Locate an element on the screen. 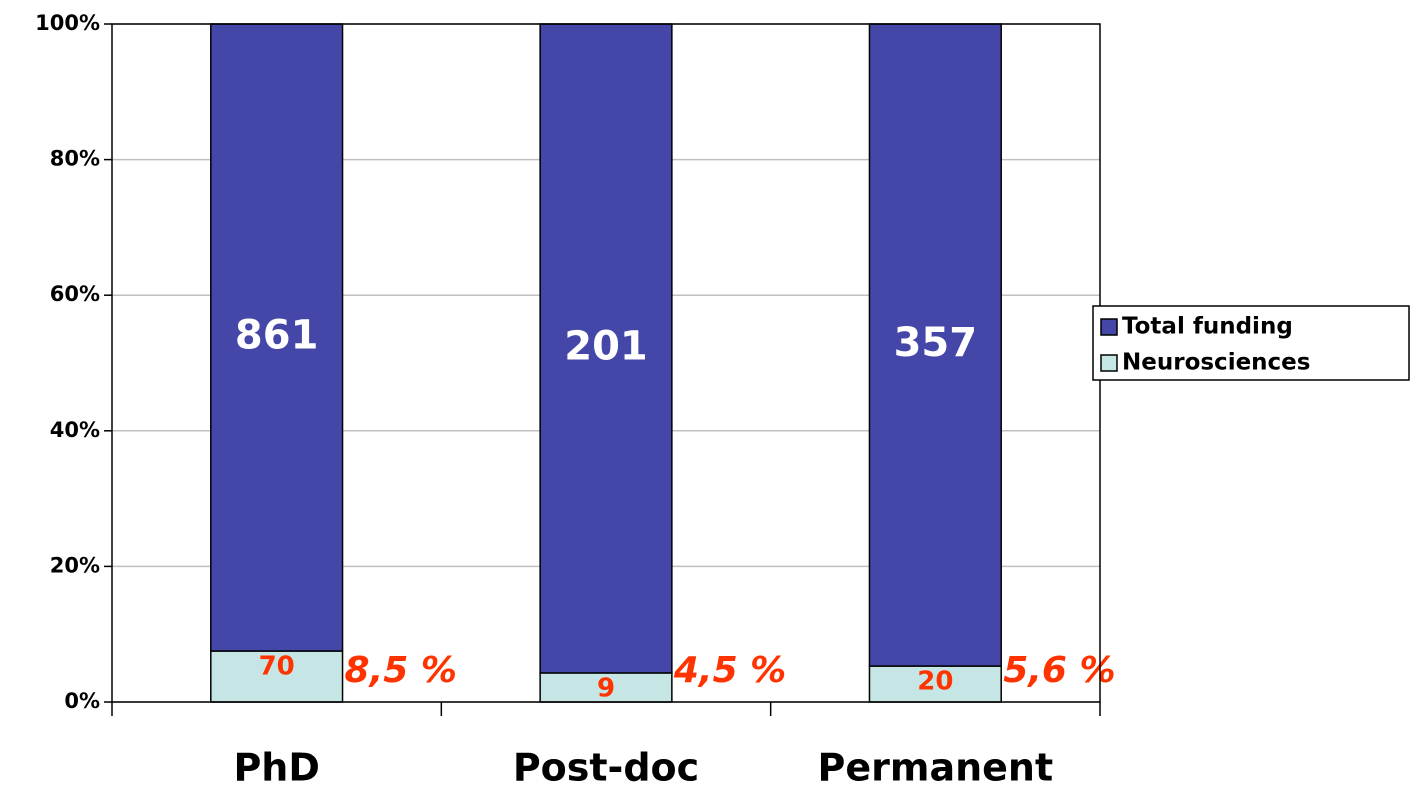  y-tick-label: 0% is located at coordinates (82, 701).